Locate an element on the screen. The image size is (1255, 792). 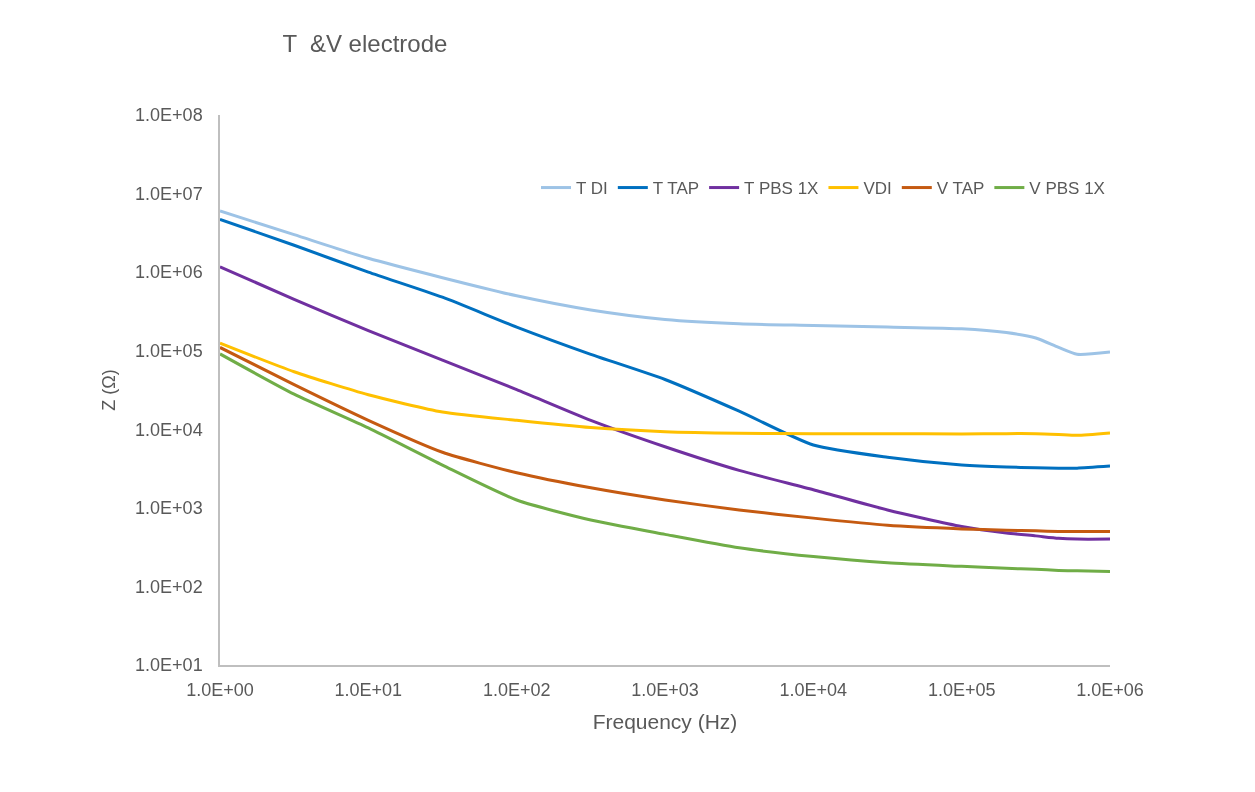
x-tick-label: 1.0E+04 is located at coordinates (813, 690).